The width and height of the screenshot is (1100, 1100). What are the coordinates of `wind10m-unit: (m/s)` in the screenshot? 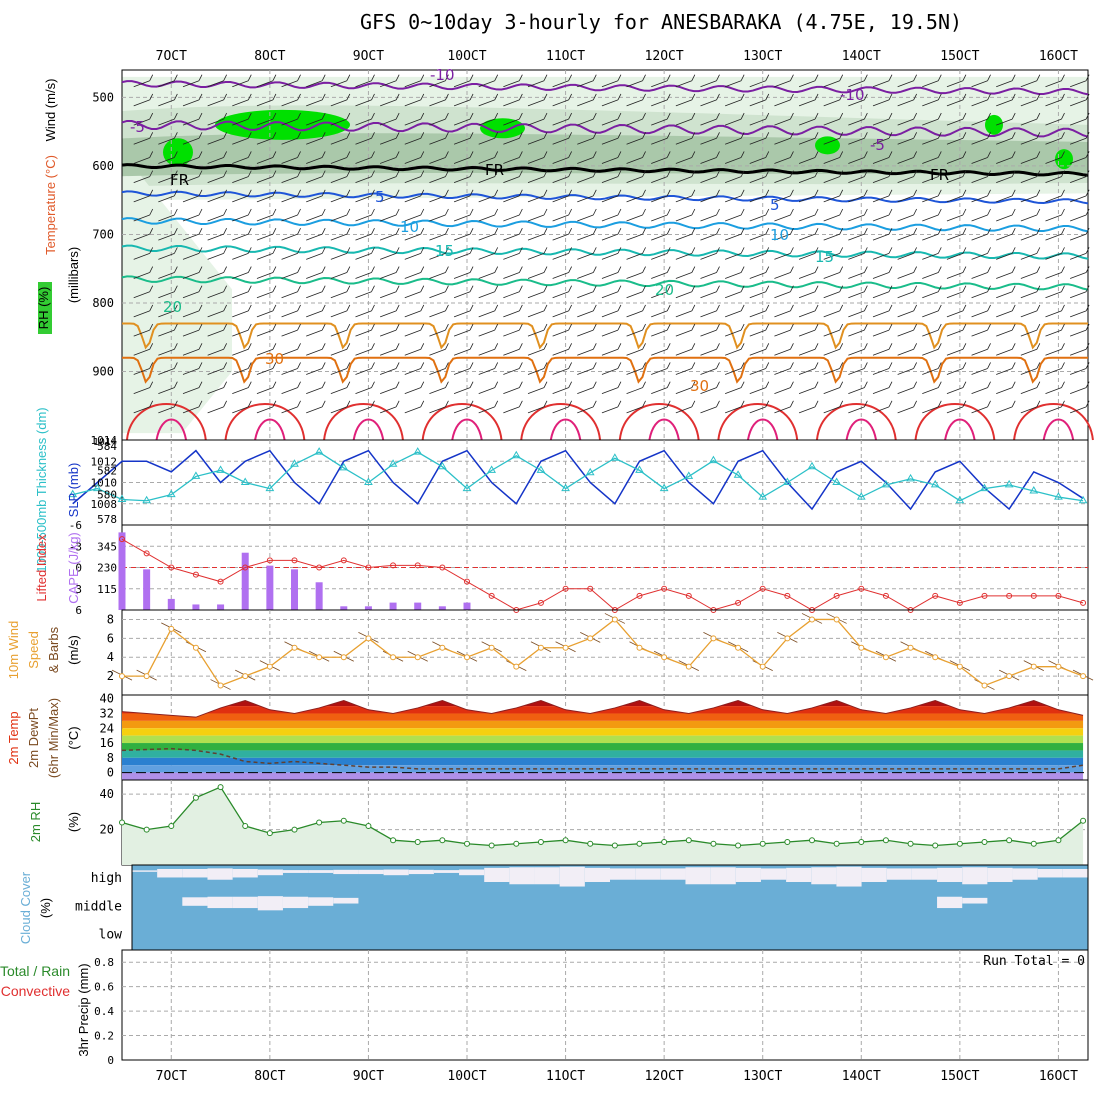 It's located at (73, 650).